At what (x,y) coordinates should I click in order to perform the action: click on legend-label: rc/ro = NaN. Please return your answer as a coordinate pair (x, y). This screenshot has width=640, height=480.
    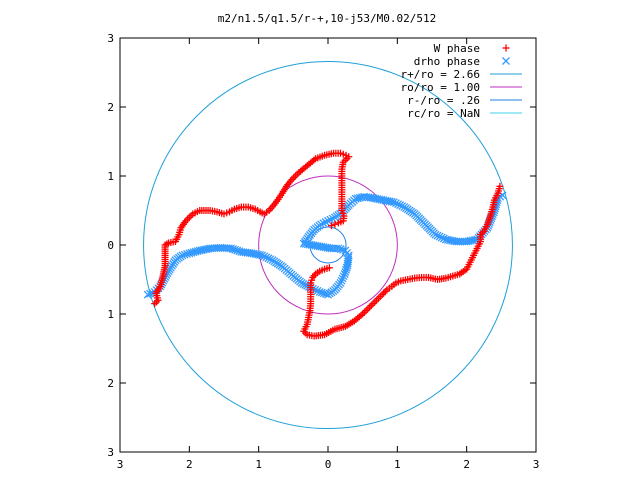
    Looking at the image, I should click on (443, 113).